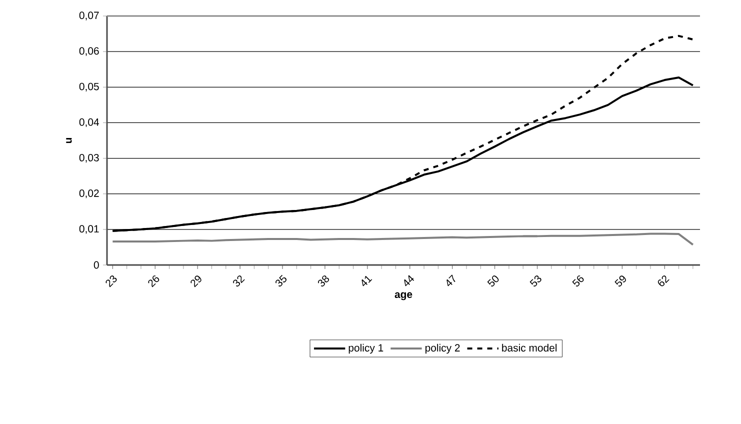  I want to click on y-tick-label: 0,04, so click(89, 123).